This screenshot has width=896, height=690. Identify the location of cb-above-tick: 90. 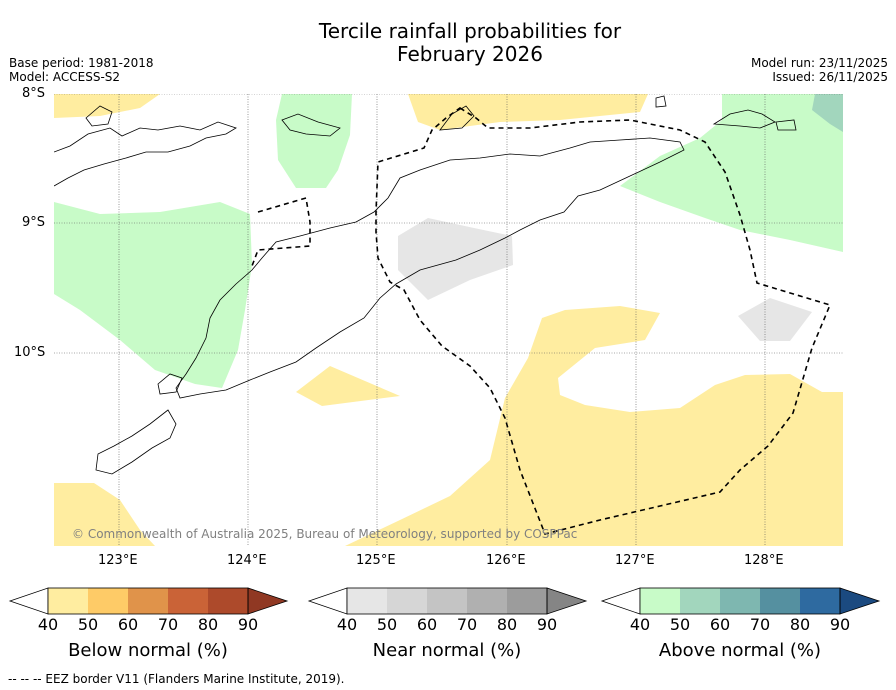
(840, 624).